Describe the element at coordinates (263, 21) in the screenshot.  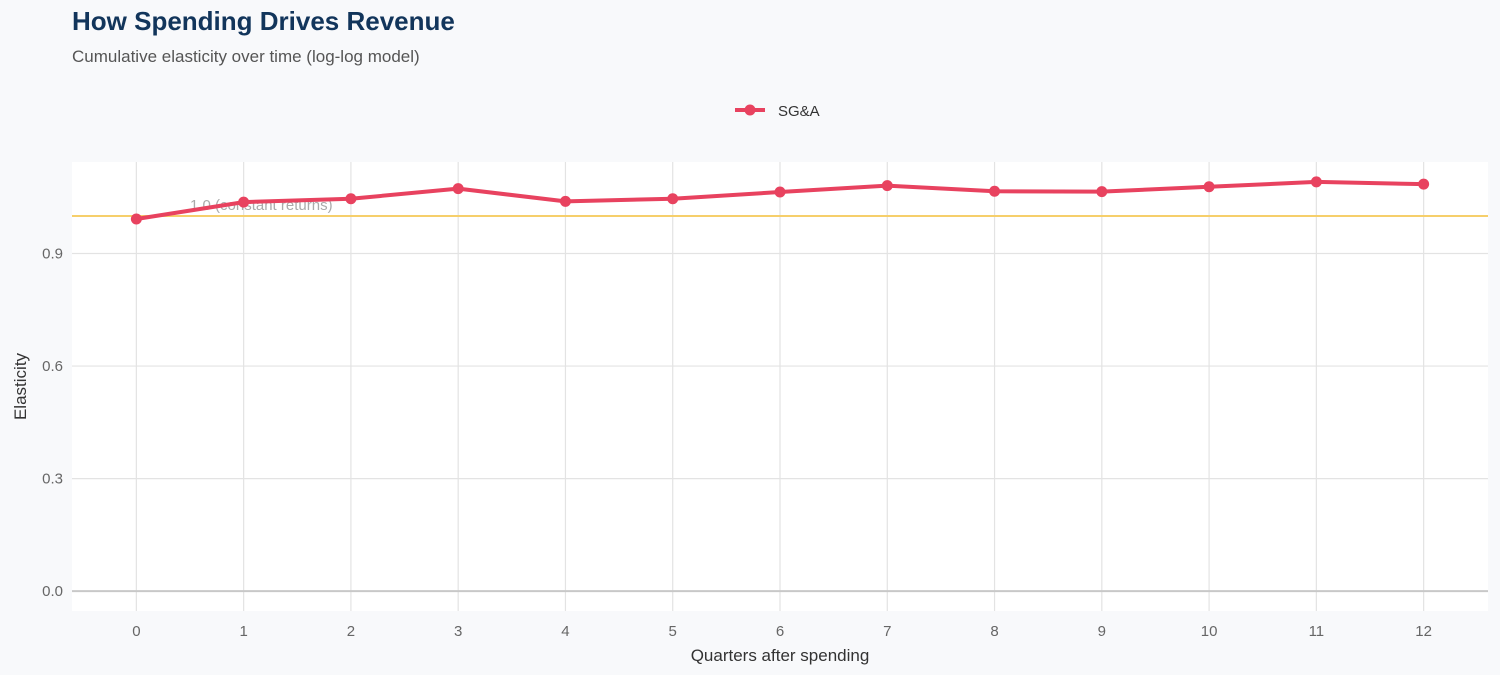
I see `chart-title: How Spending Drives Revenue` at that location.